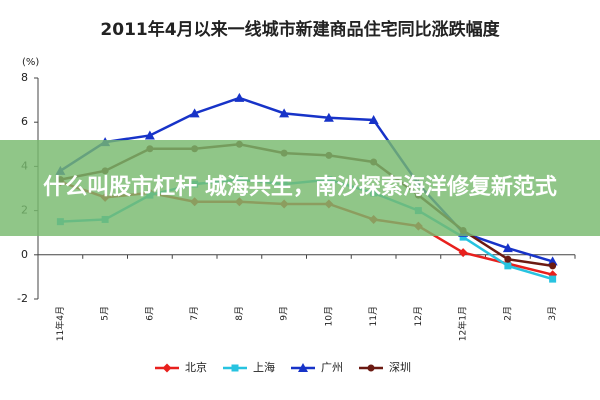 The height and width of the screenshot is (400, 600). Describe the element at coordinates (552, 313) in the screenshot. I see `x-tick-label: 3月` at that location.